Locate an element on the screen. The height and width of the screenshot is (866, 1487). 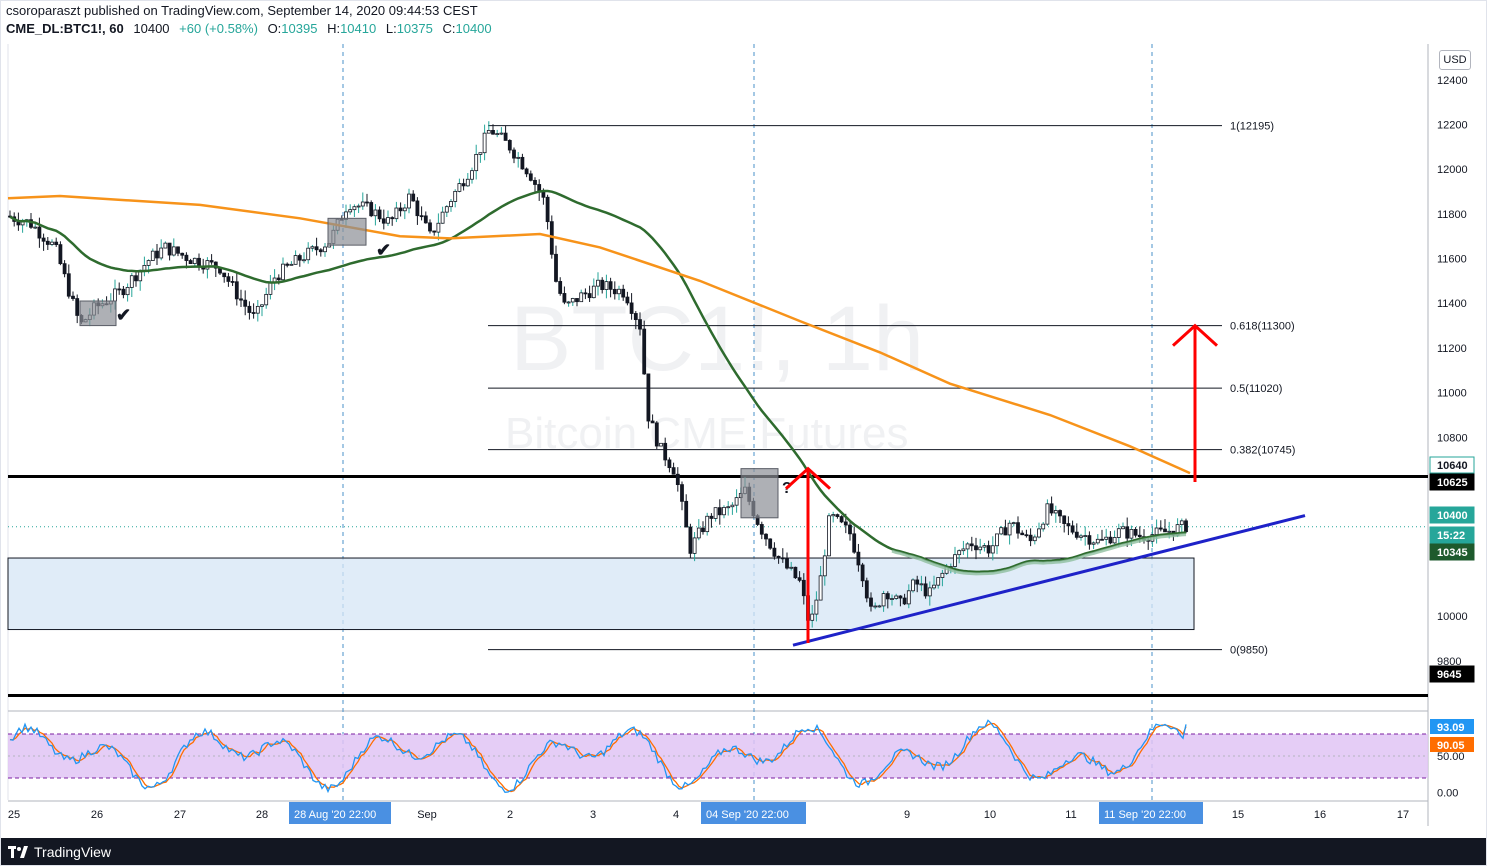
red-arrow-right-head is located at coordinates (1195, 335).